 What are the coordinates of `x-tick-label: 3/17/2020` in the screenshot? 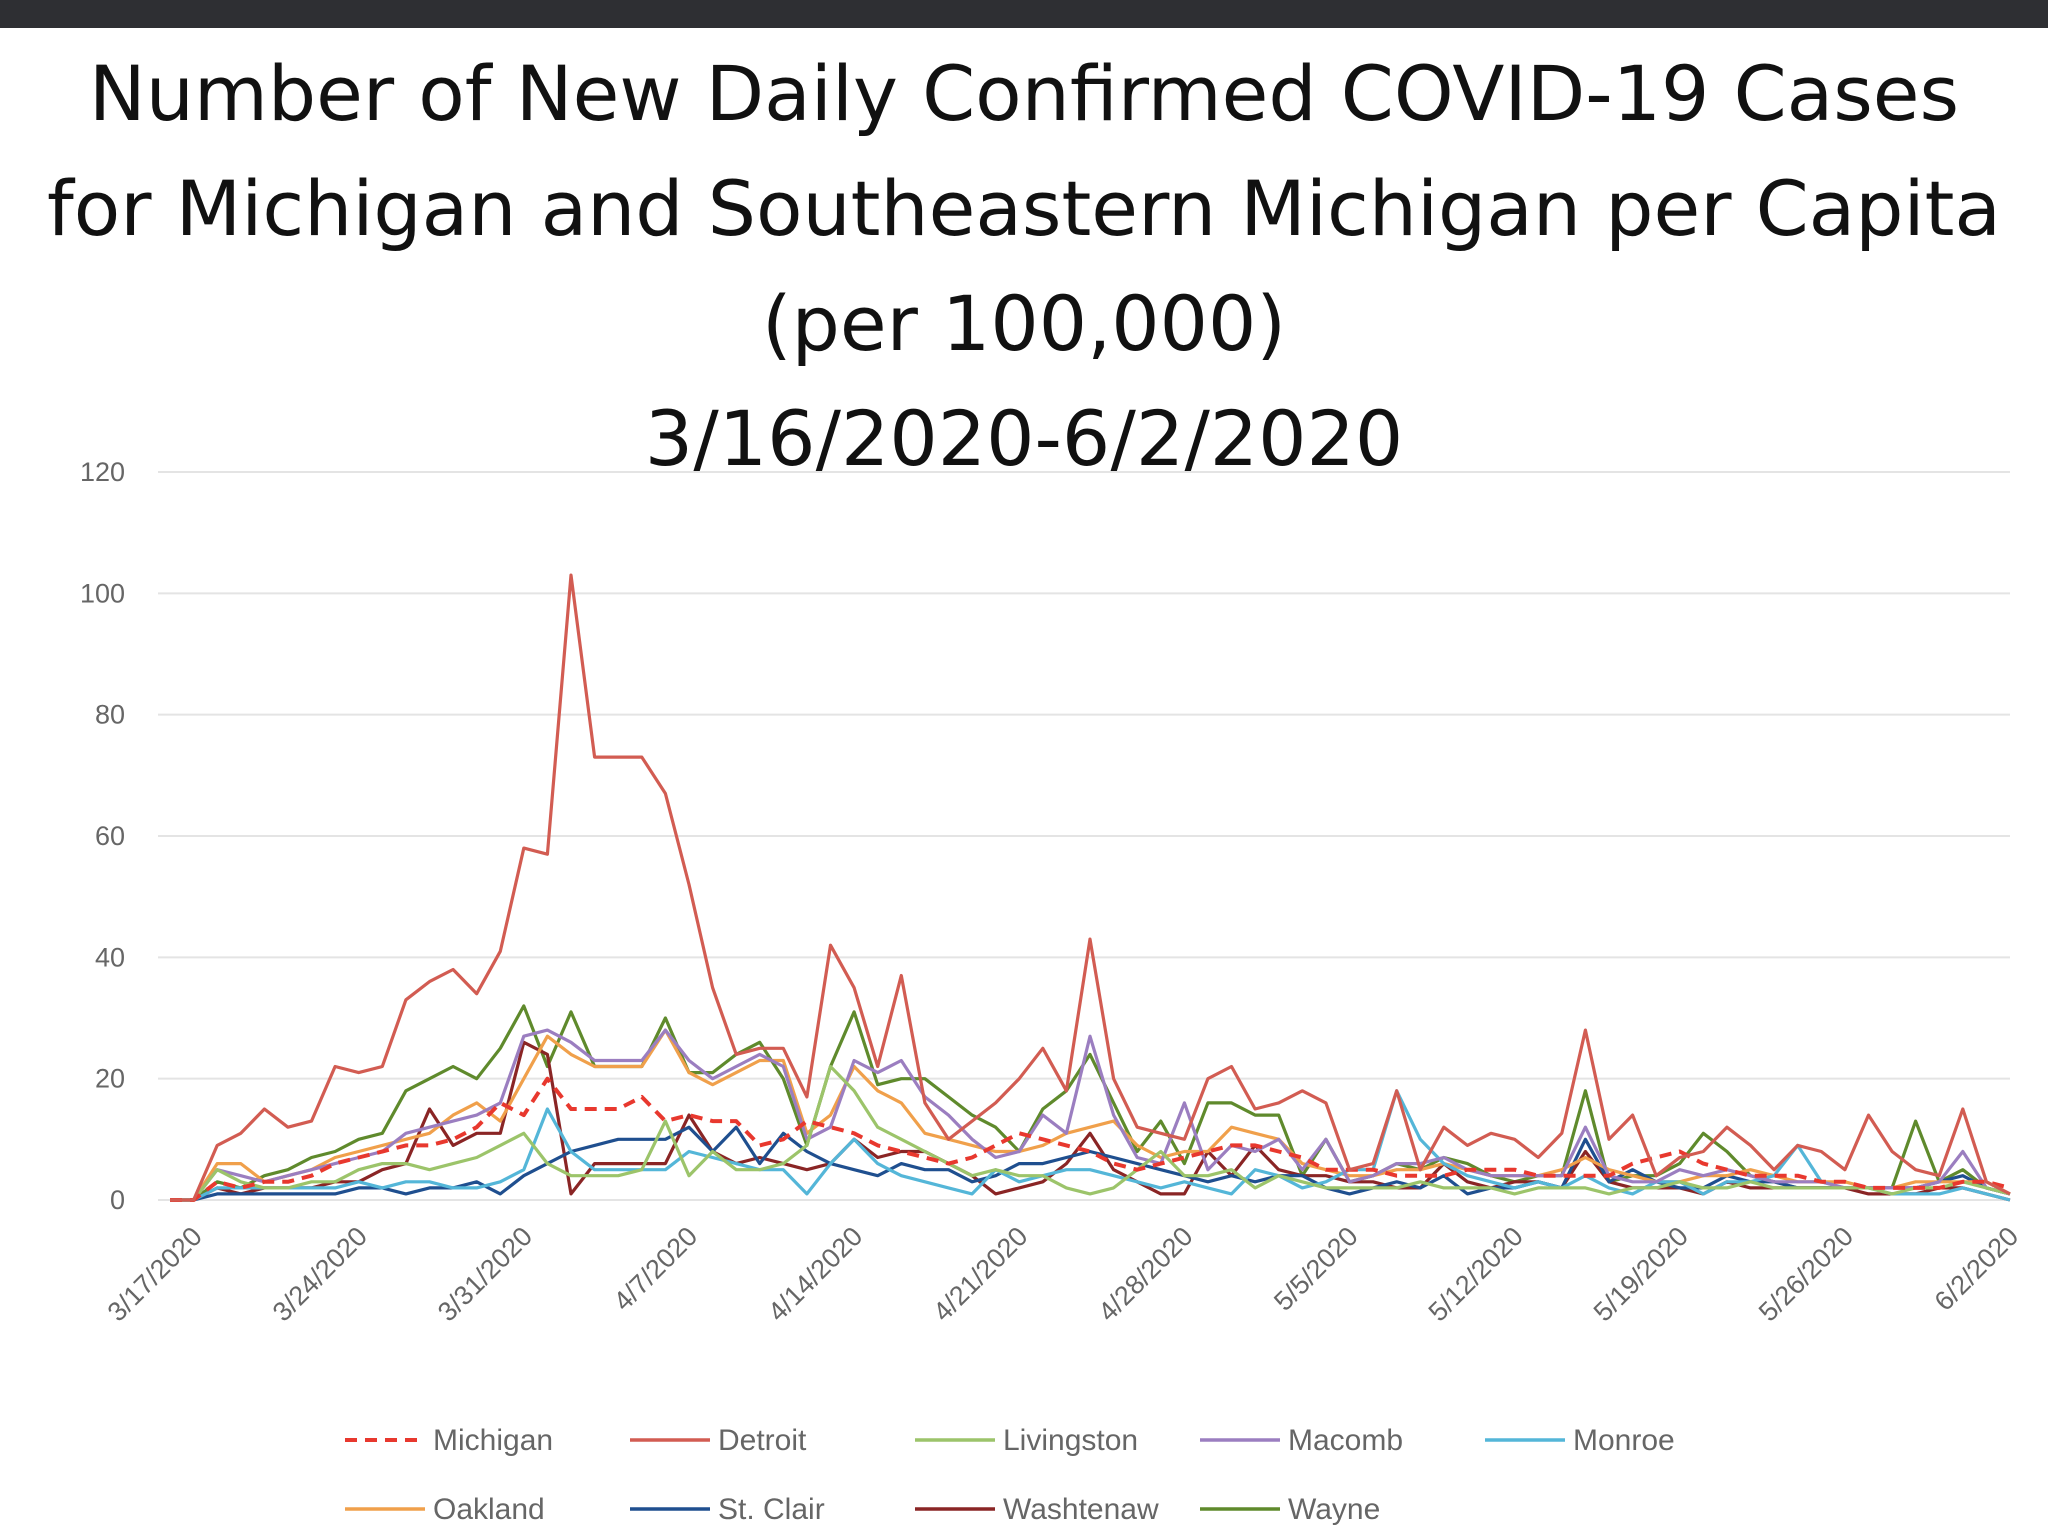 It's located at (155, 1274).